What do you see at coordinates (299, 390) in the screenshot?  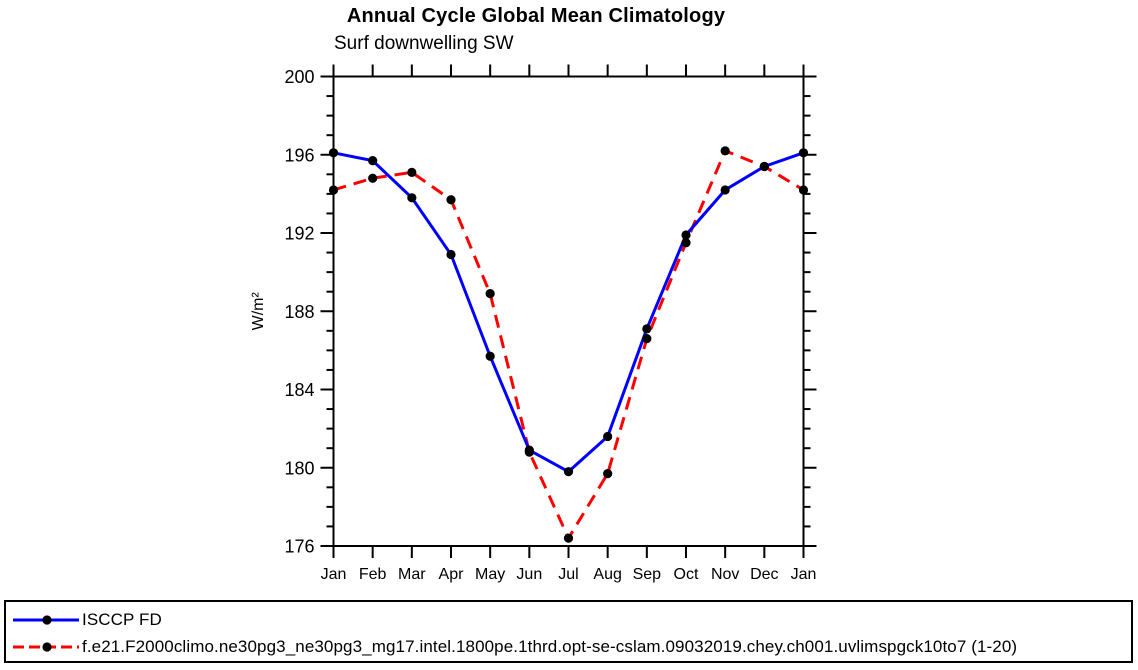 I see `y-tick-label: 184` at bounding box center [299, 390].